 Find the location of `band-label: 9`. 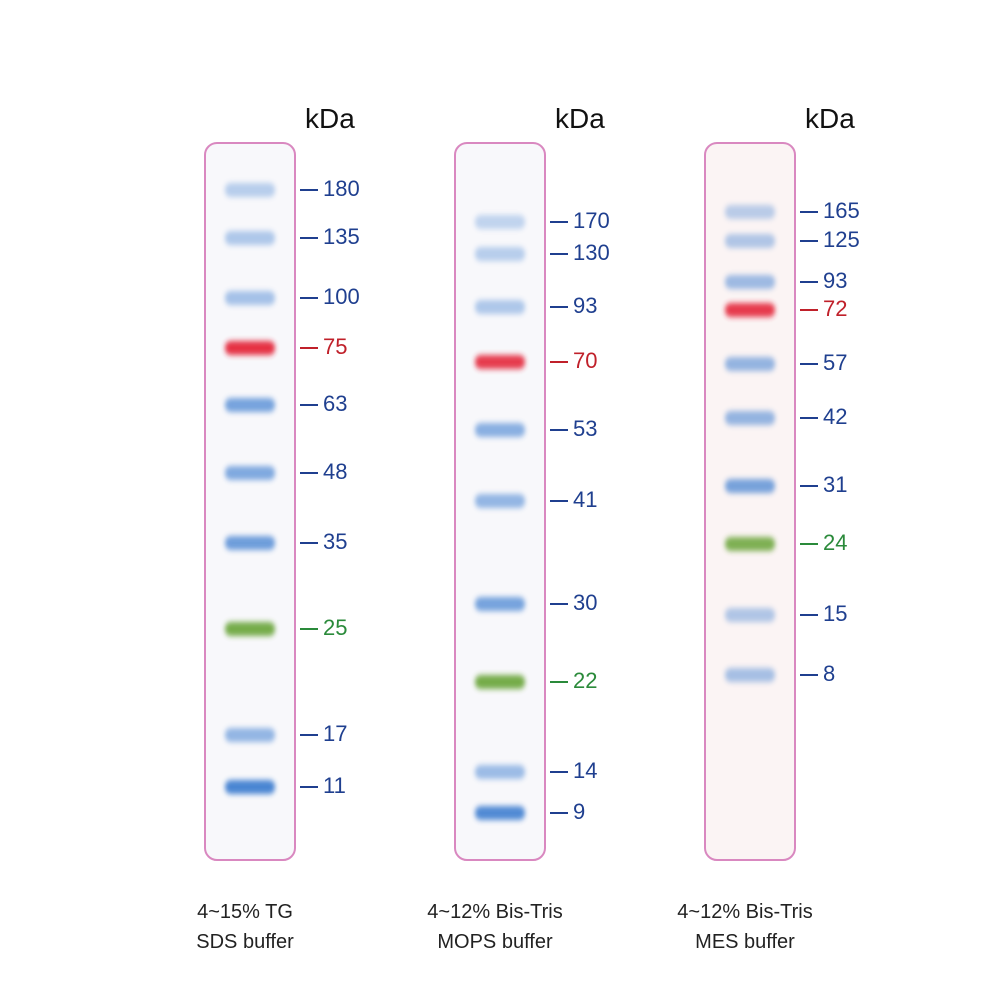

band-label: 9 is located at coordinates (579, 811).